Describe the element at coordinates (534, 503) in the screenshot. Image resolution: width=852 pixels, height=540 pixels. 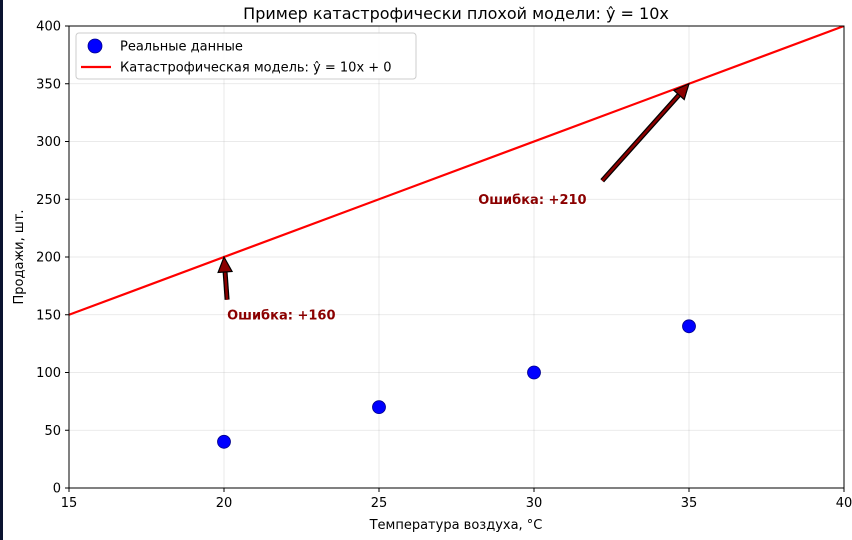
I see `x-tick-label: 30` at that location.